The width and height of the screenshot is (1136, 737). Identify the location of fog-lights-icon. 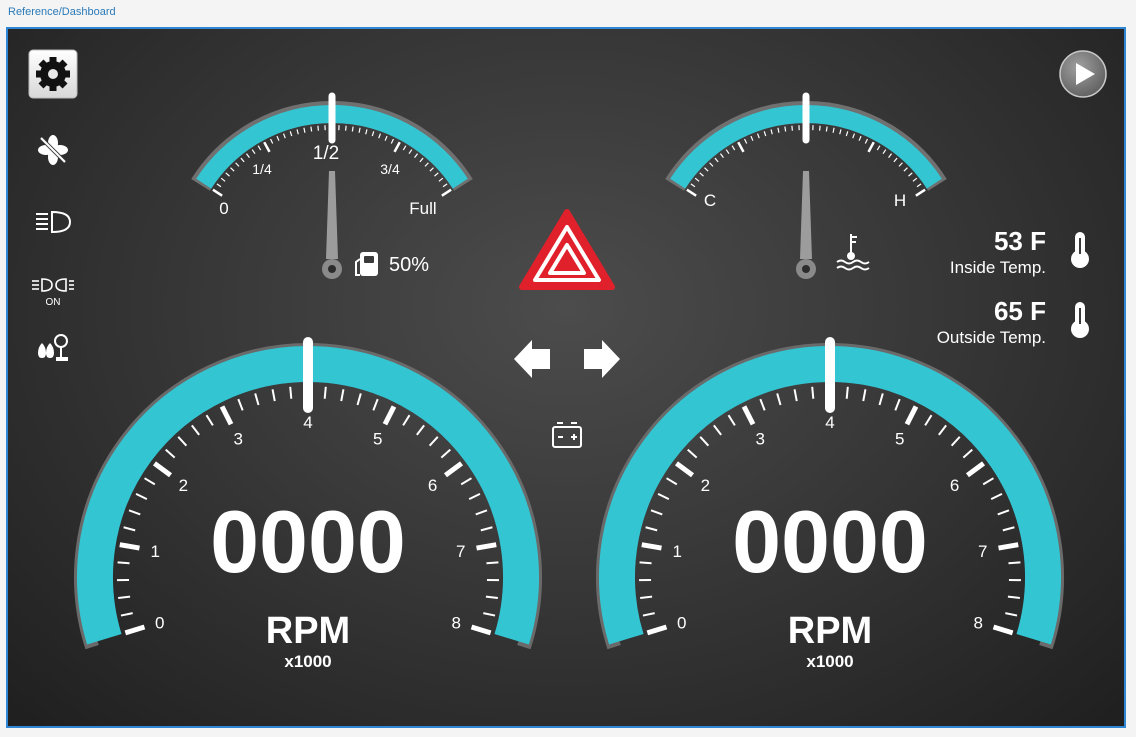
(53, 285).